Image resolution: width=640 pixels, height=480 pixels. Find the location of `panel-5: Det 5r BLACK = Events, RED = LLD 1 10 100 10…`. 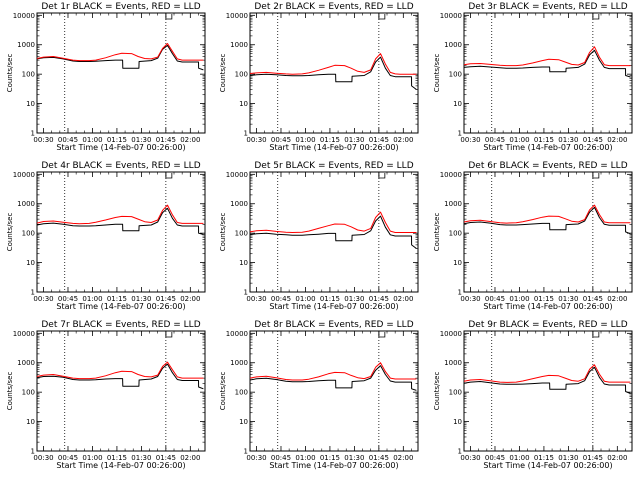

panel-5: Det 5r BLACK = Events, RED = LLD 1 10 100 10… is located at coordinates (319, 236).